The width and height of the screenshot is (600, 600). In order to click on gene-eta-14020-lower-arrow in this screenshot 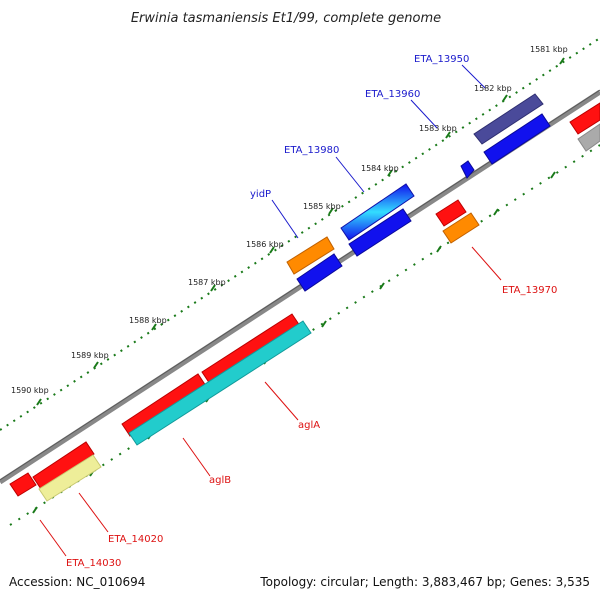, I will do `click(70, 478)`.